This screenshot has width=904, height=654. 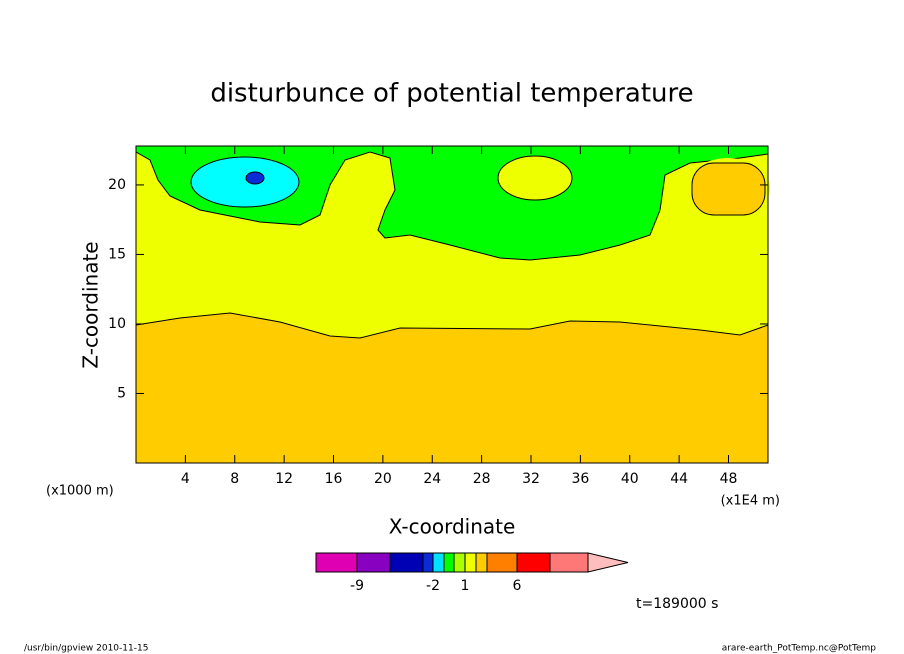 I want to click on x-unit: (x1E4 m), so click(x=750, y=501).